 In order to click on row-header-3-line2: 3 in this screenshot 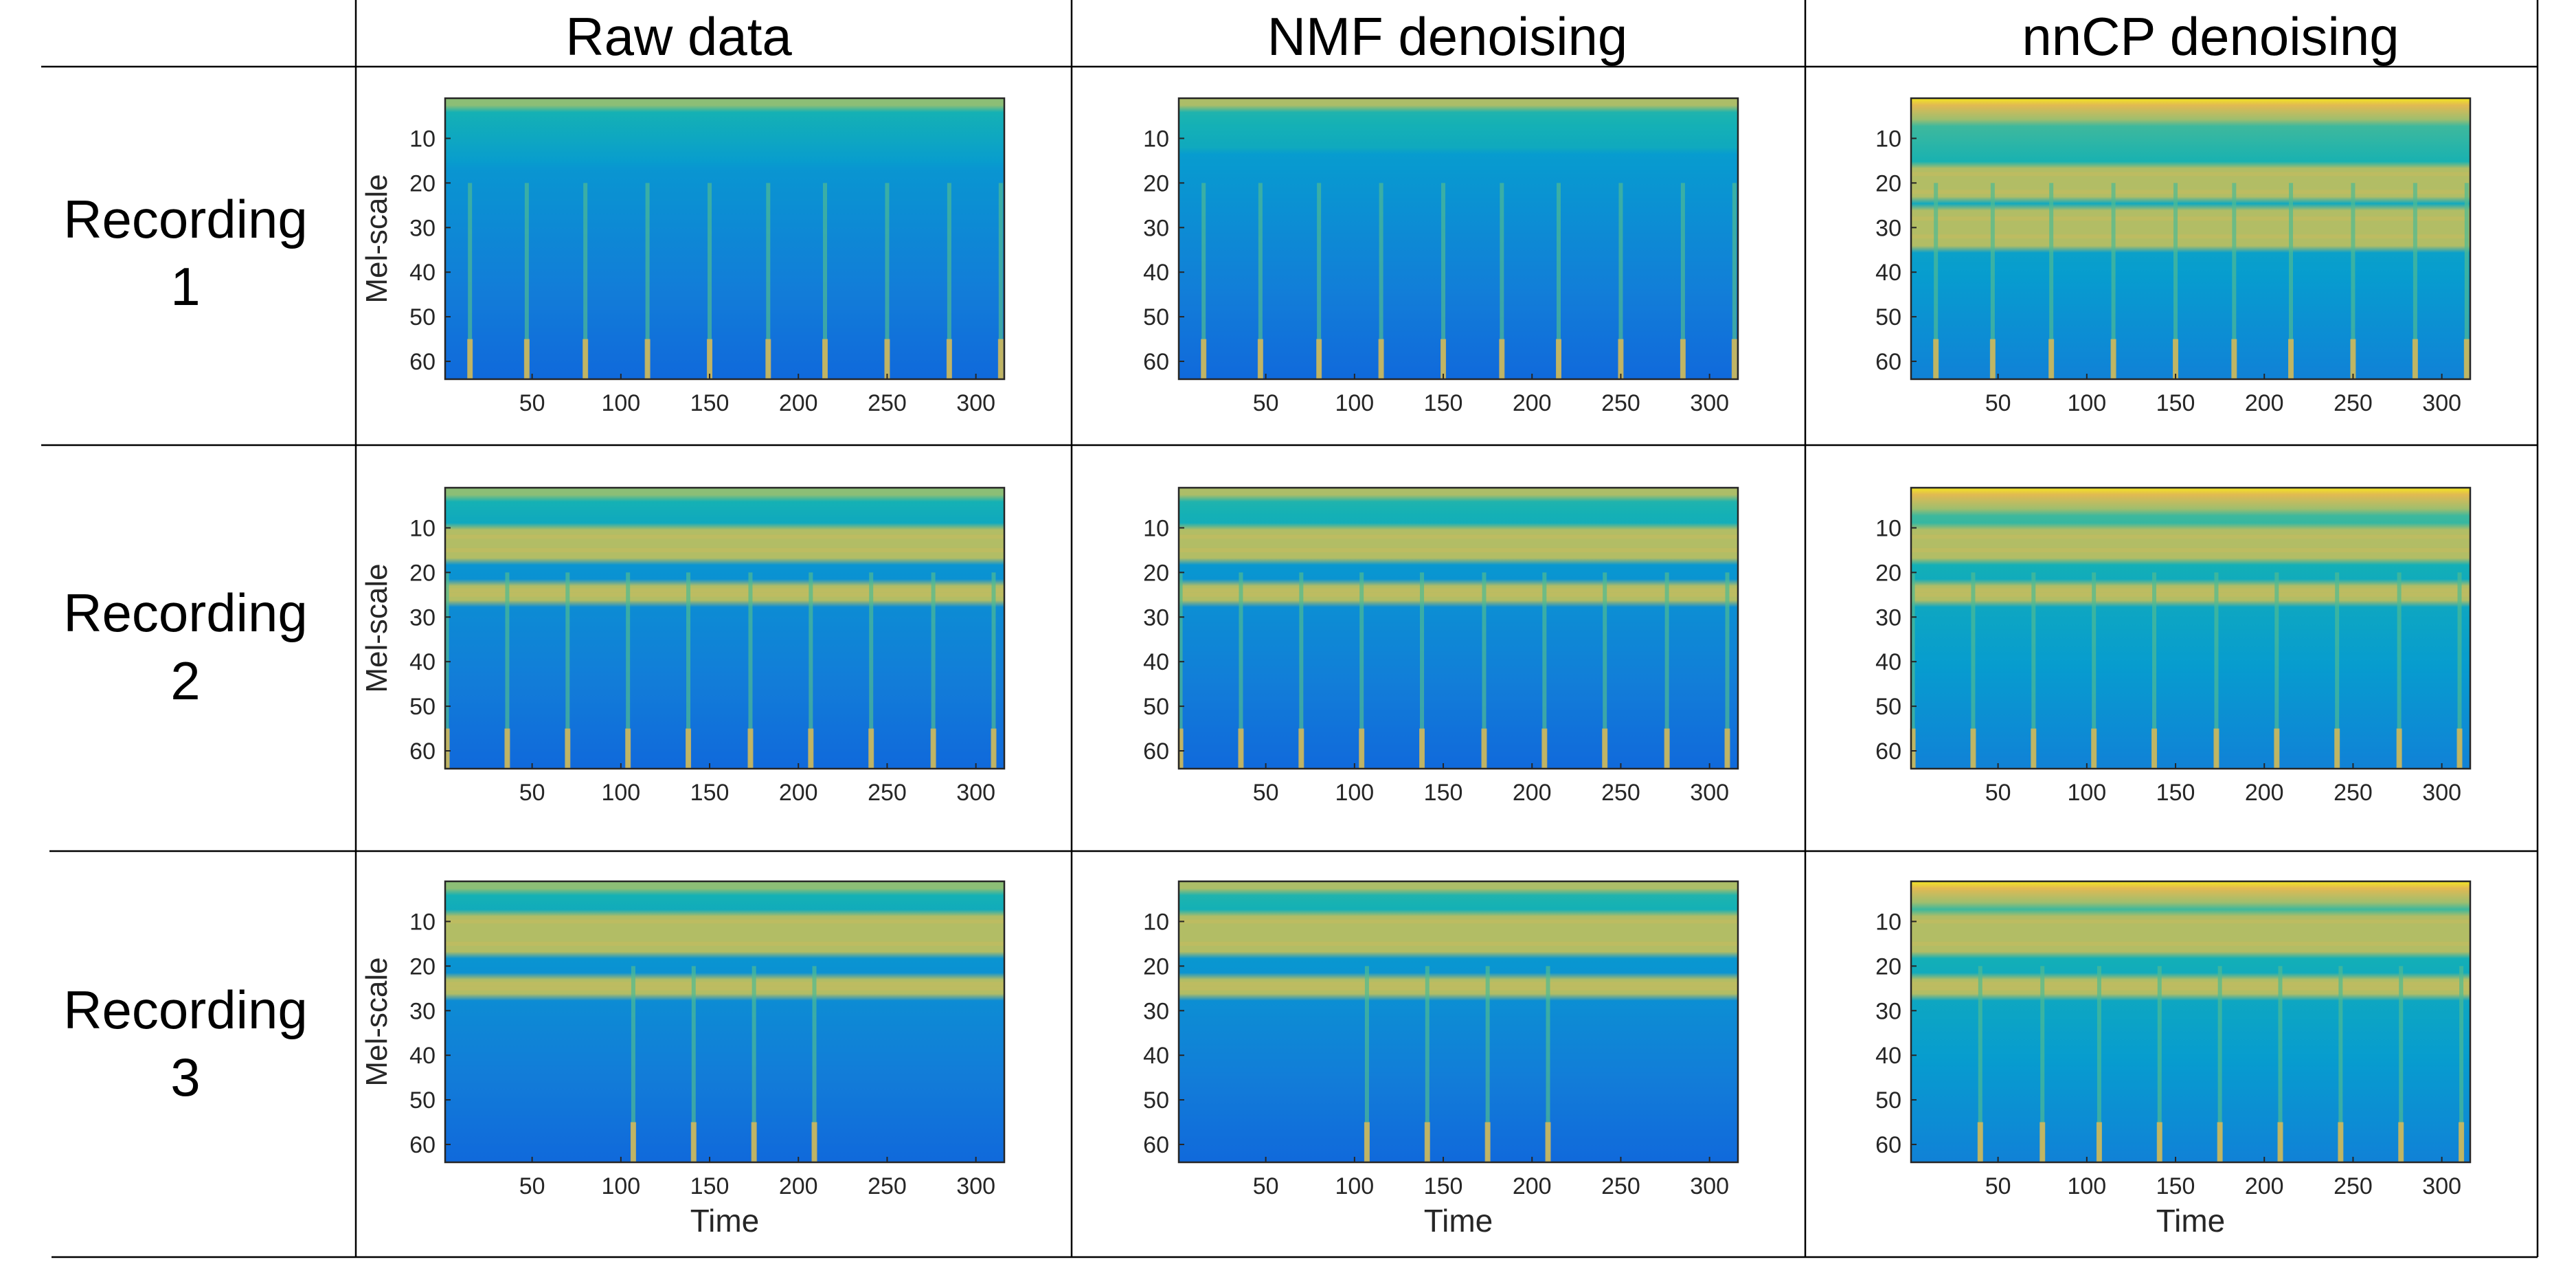, I will do `click(185, 1077)`.